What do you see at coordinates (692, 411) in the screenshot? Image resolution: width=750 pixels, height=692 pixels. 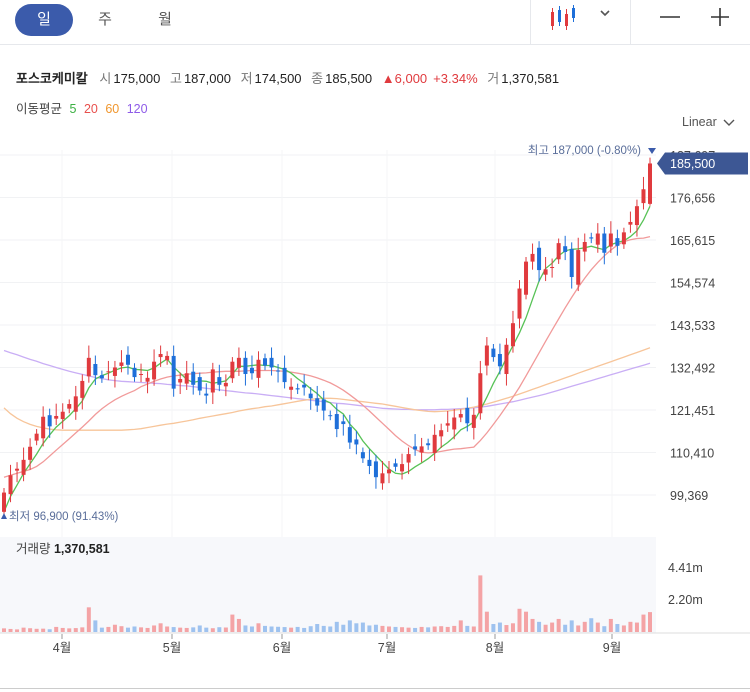 I see `price-tick-label: 121,451` at bounding box center [692, 411].